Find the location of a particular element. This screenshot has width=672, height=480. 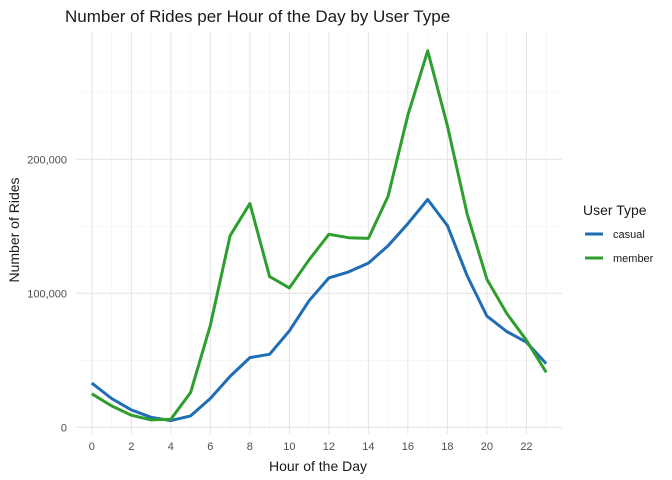

legend-items: casual member is located at coordinates (619, 247).